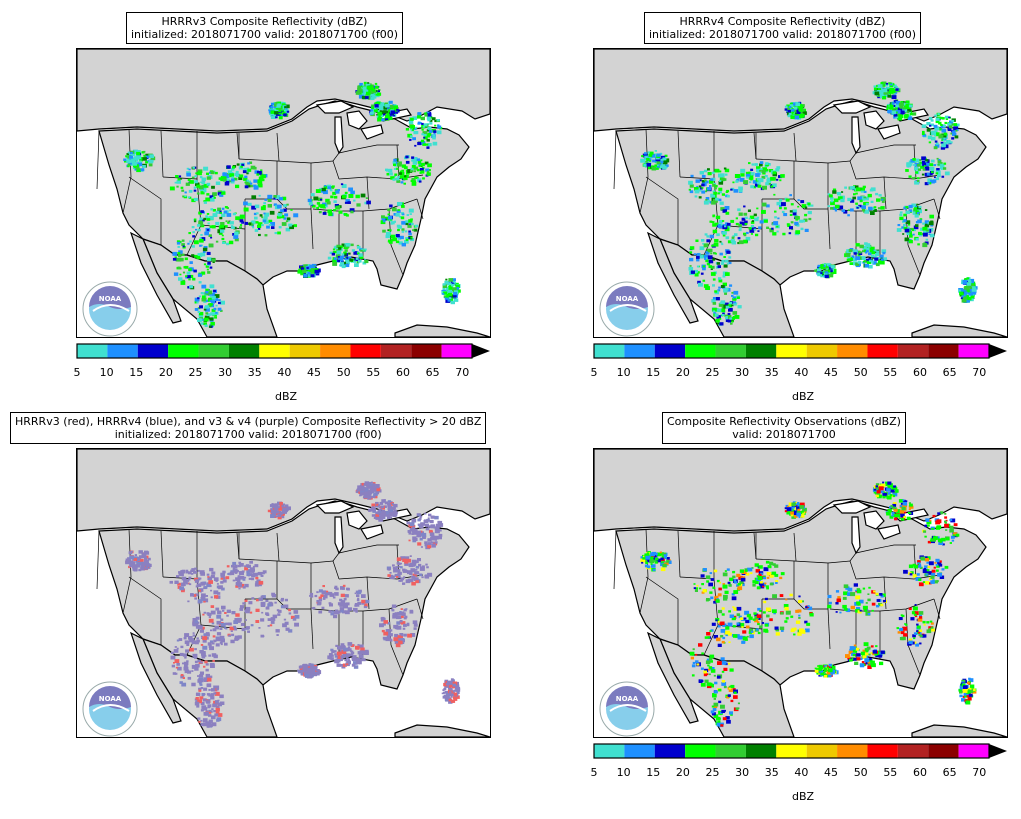 This screenshot has height=819, width=1021. I want to click on colorbar-unit-label: dBZ, so click(803, 796).